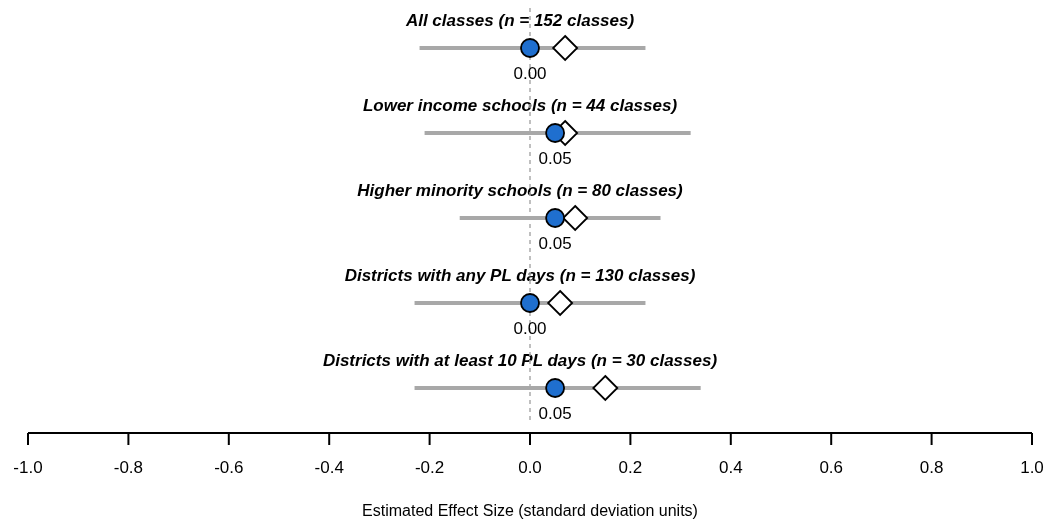 The height and width of the screenshot is (527, 1055). I want to click on x-tick-label: 0.2, so click(630, 467).